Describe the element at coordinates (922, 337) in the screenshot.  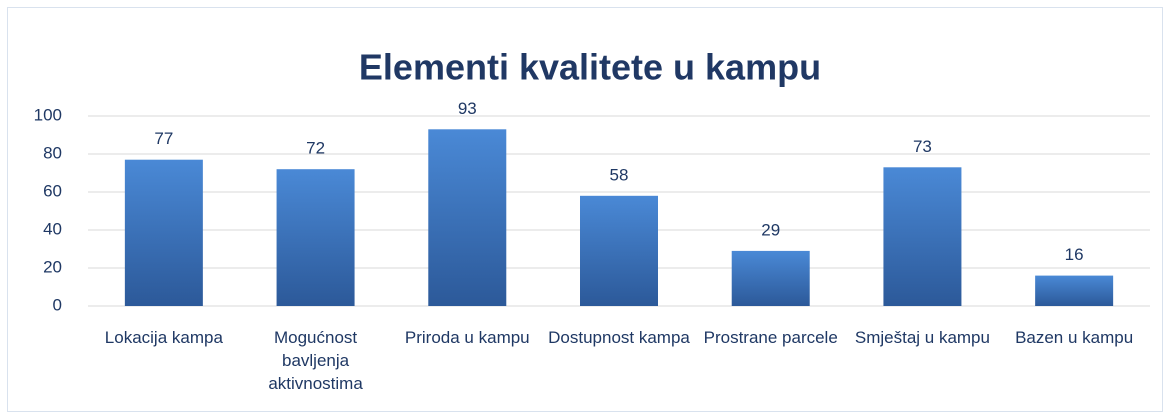
I see `x-tick-label: Smještaj u kampu` at that location.